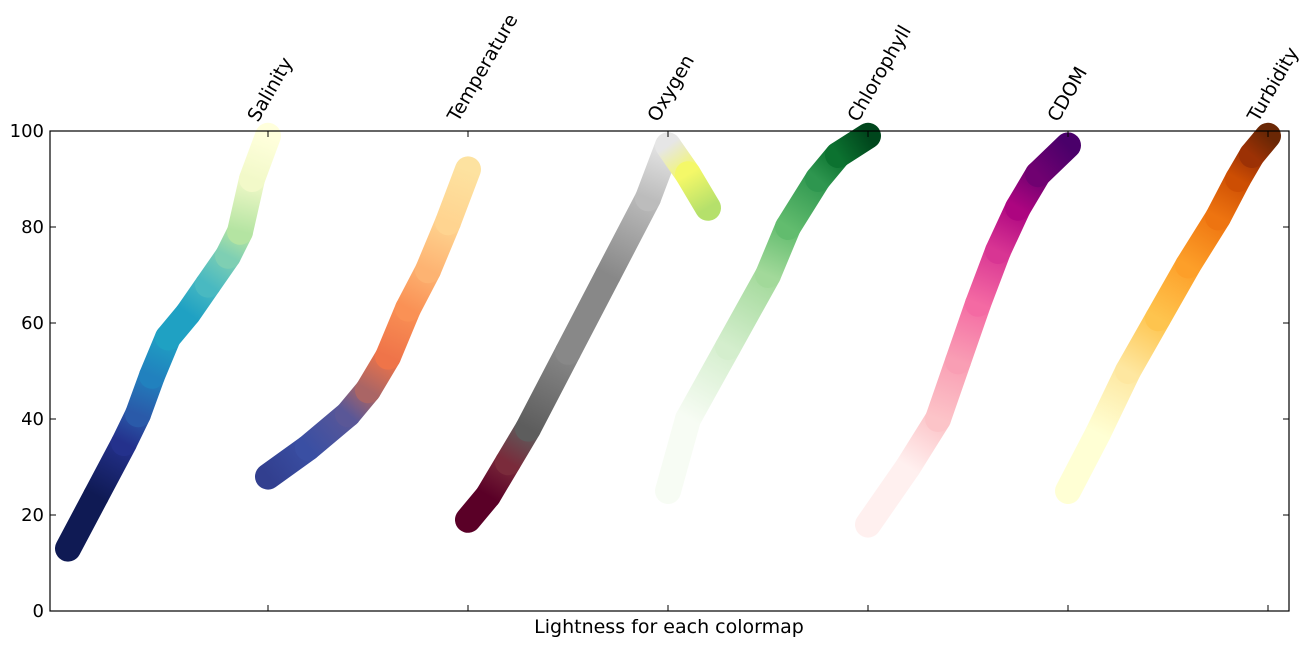  Describe the element at coordinates (32, 323) in the screenshot. I see `y-tick-label: 60` at that location.